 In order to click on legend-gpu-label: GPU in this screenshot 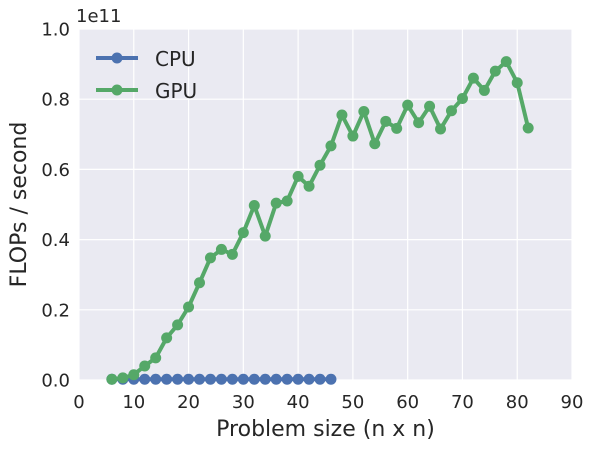, I will do `click(176, 91)`.